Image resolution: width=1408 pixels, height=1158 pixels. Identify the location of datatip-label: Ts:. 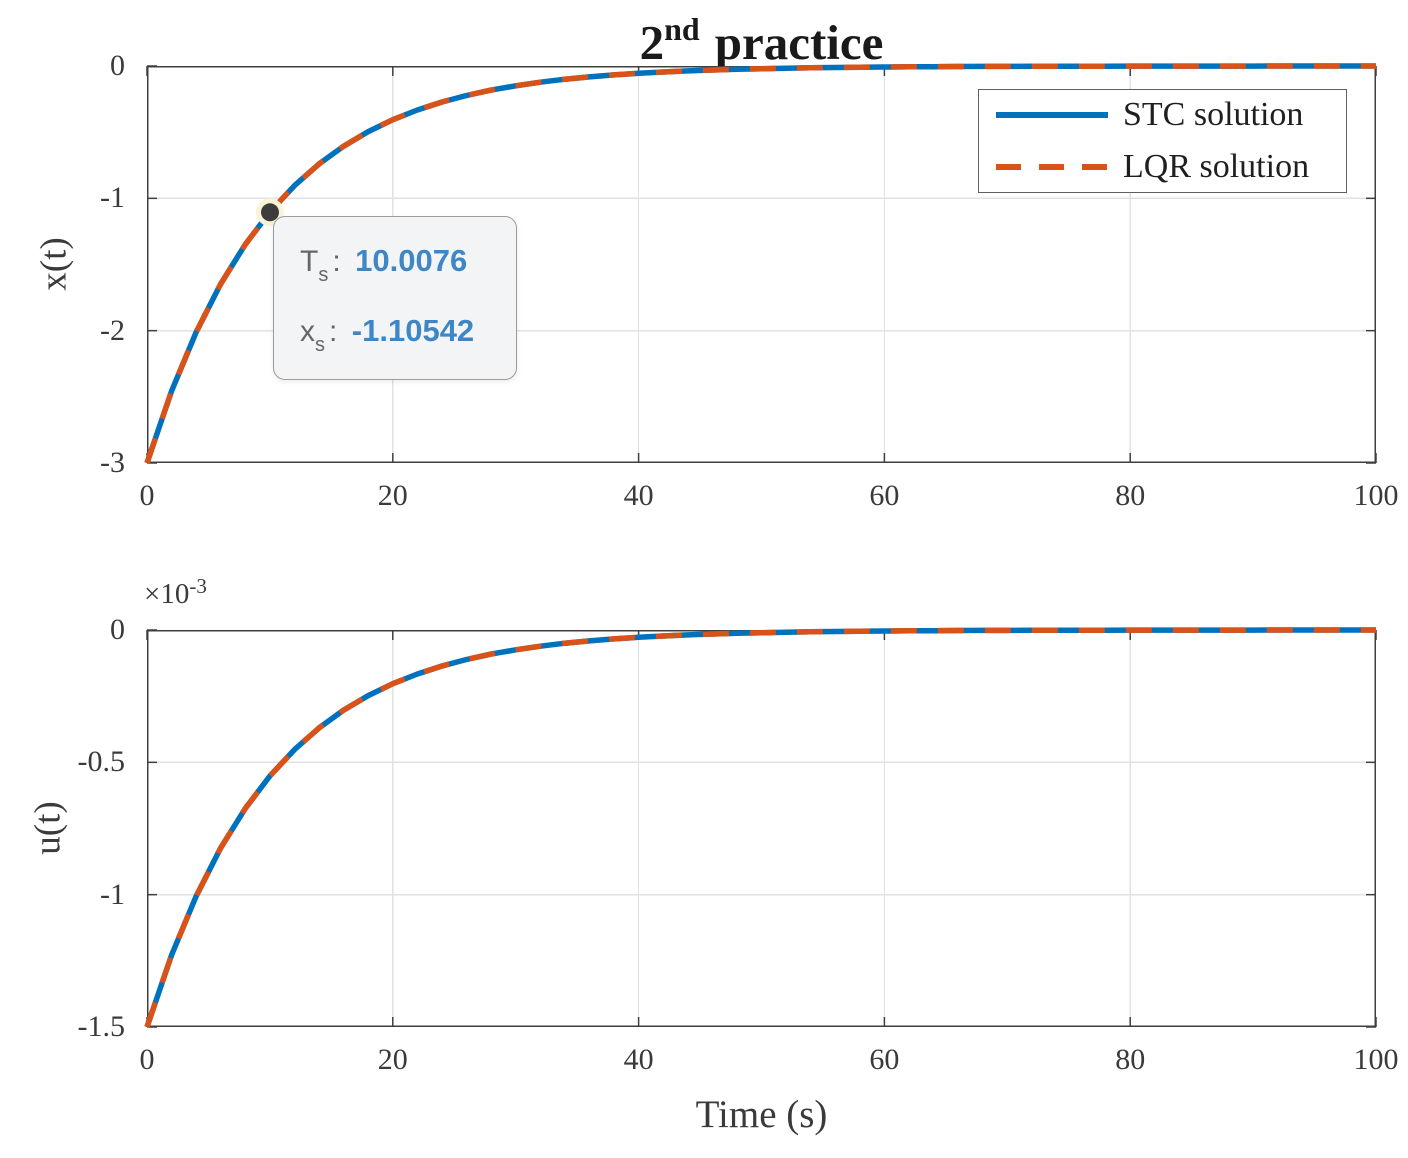
(325, 265).